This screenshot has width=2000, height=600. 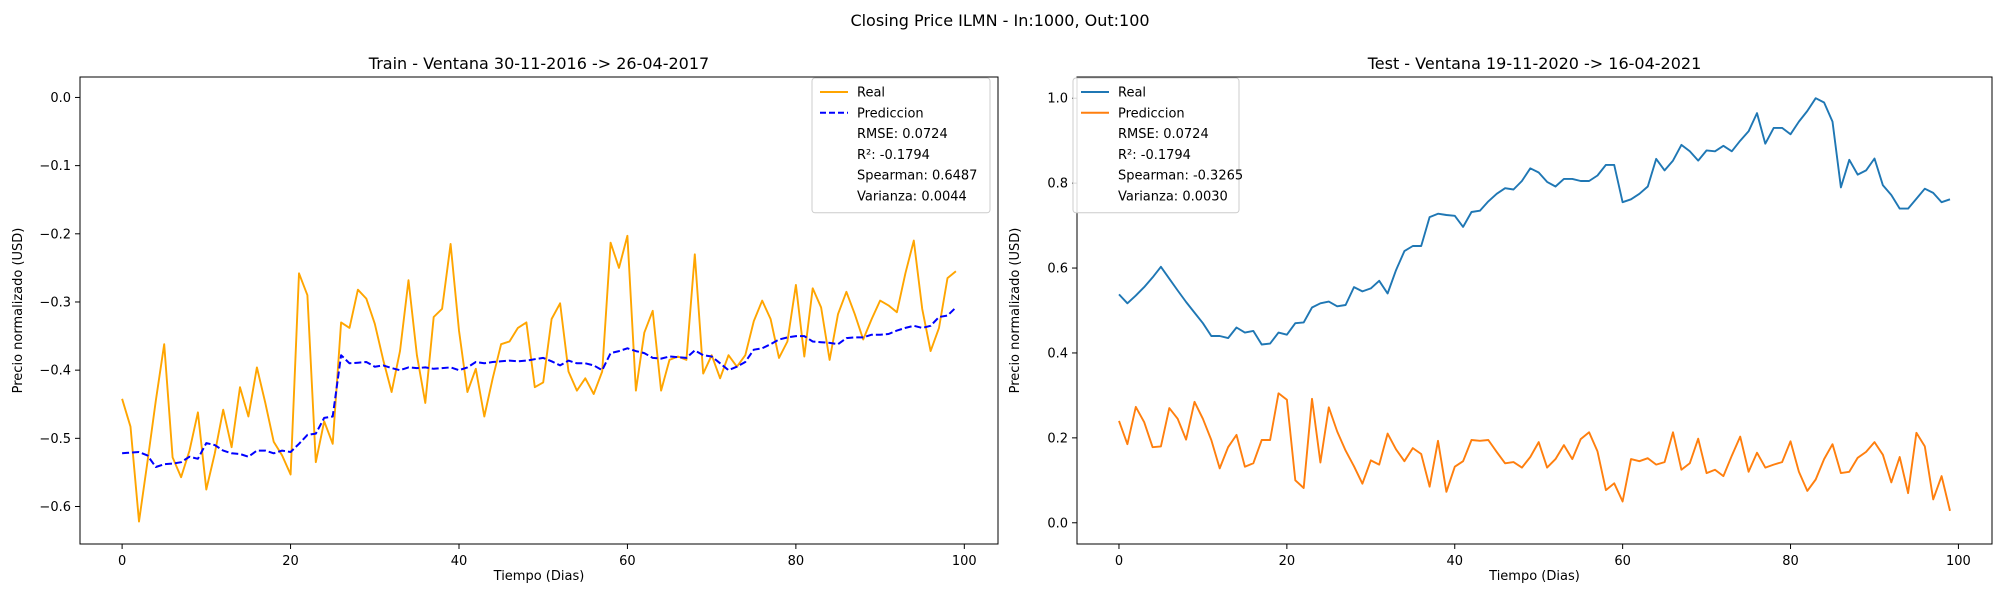 What do you see at coordinates (999, 20) in the screenshot?
I see `figure-suptitle: Closing Price ILMN - In:1000, Out:100` at bounding box center [999, 20].